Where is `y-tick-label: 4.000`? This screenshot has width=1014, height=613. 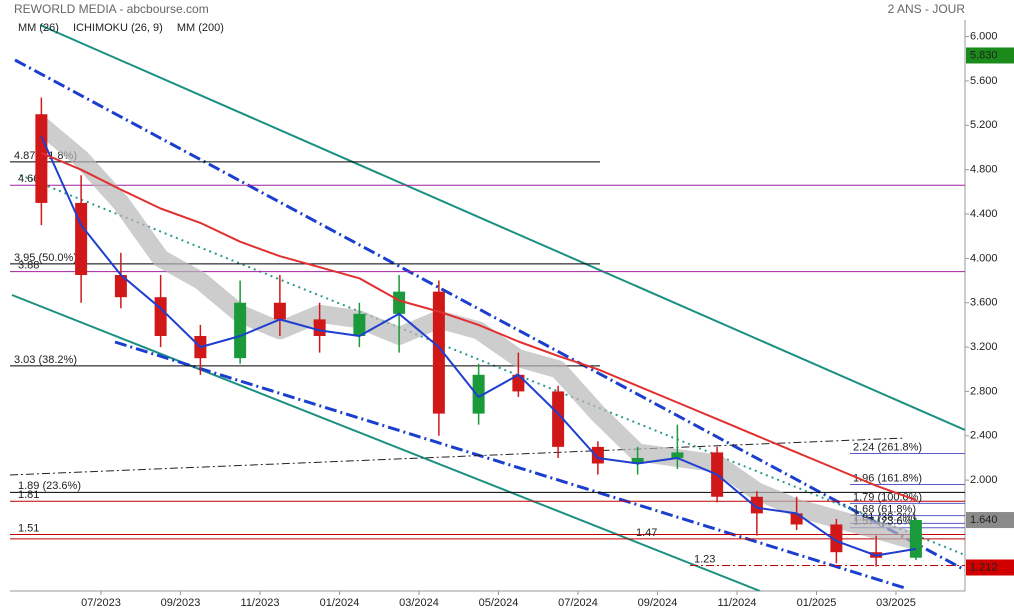 y-tick-label: 4.000 is located at coordinates (984, 258).